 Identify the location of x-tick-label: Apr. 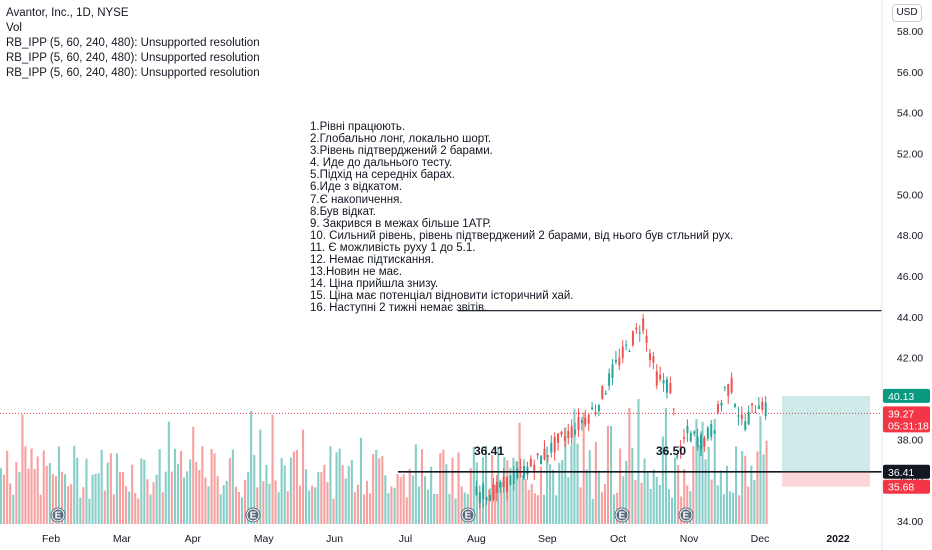
(193, 539).